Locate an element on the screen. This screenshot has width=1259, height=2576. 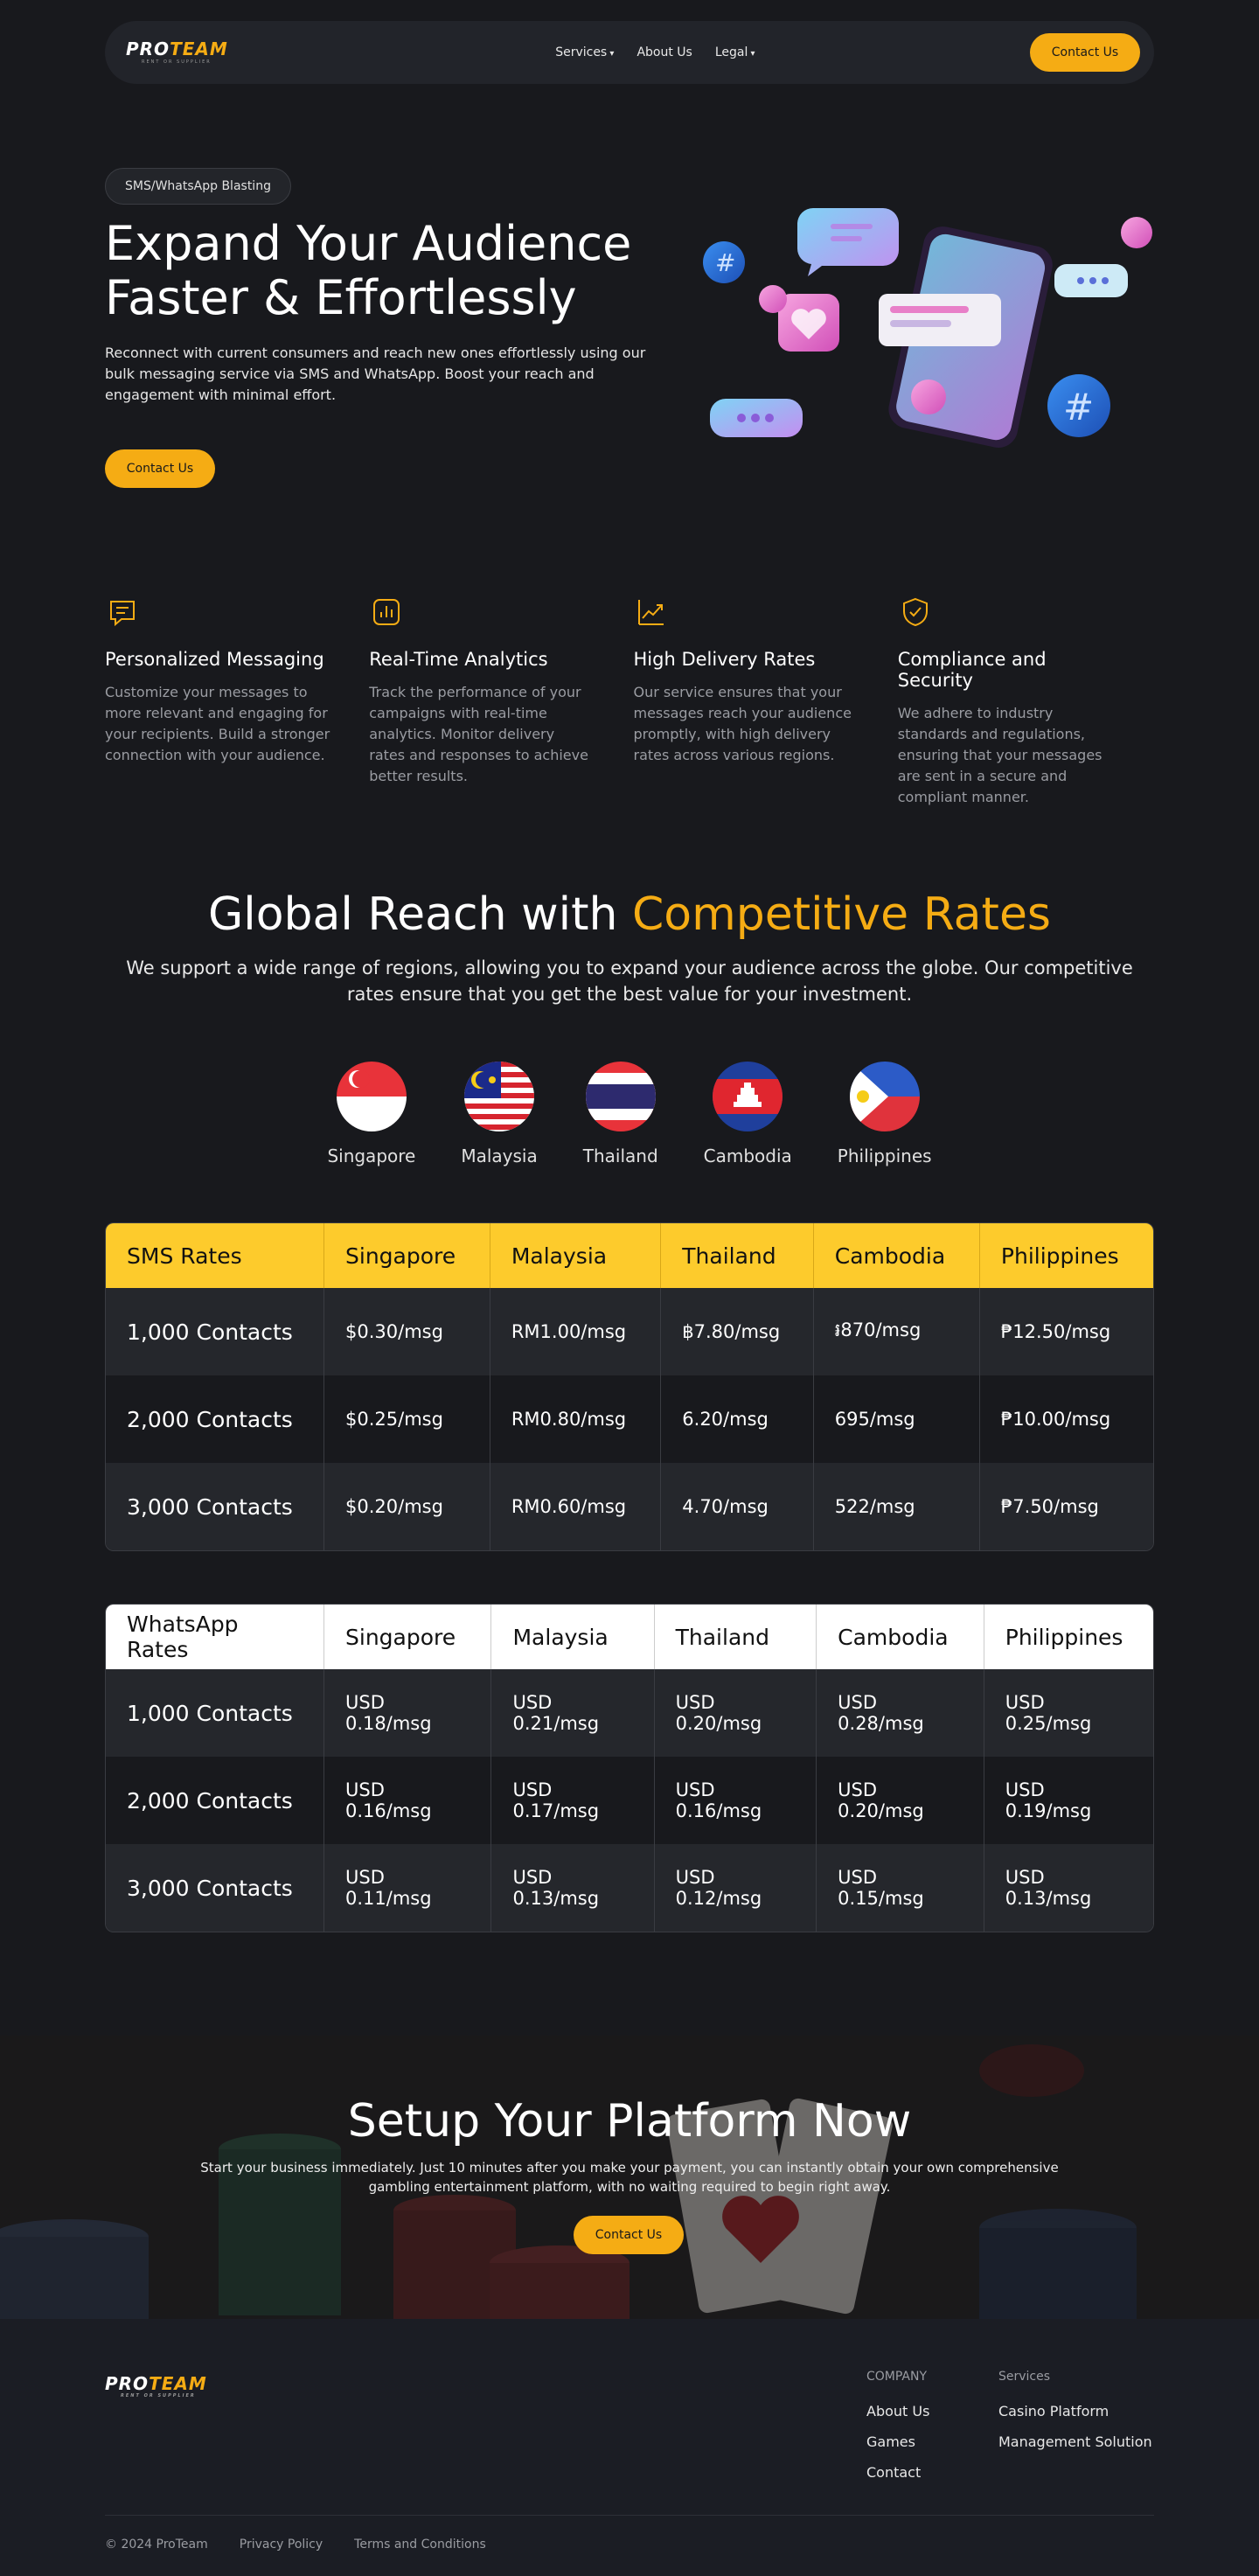
table-cell: RM0.80/msg is located at coordinates (576, 1419).